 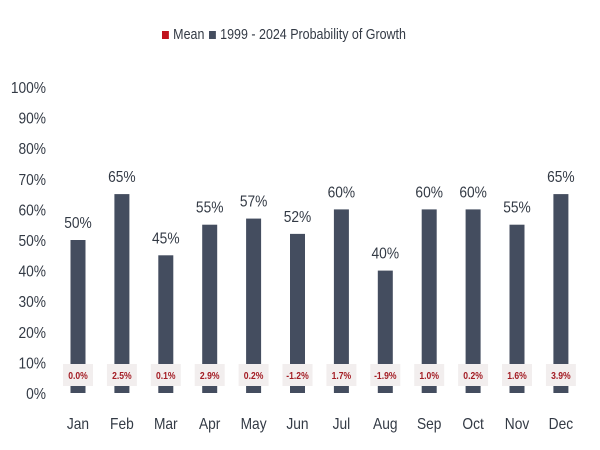 What do you see at coordinates (189, 35) in the screenshot?
I see `legend-mean-label: Mean` at bounding box center [189, 35].